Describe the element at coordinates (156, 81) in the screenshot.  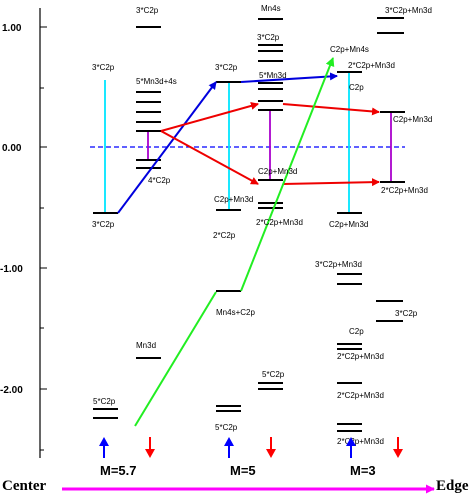
I see `orbital-label: 5*Mn3d+4s` at that location.